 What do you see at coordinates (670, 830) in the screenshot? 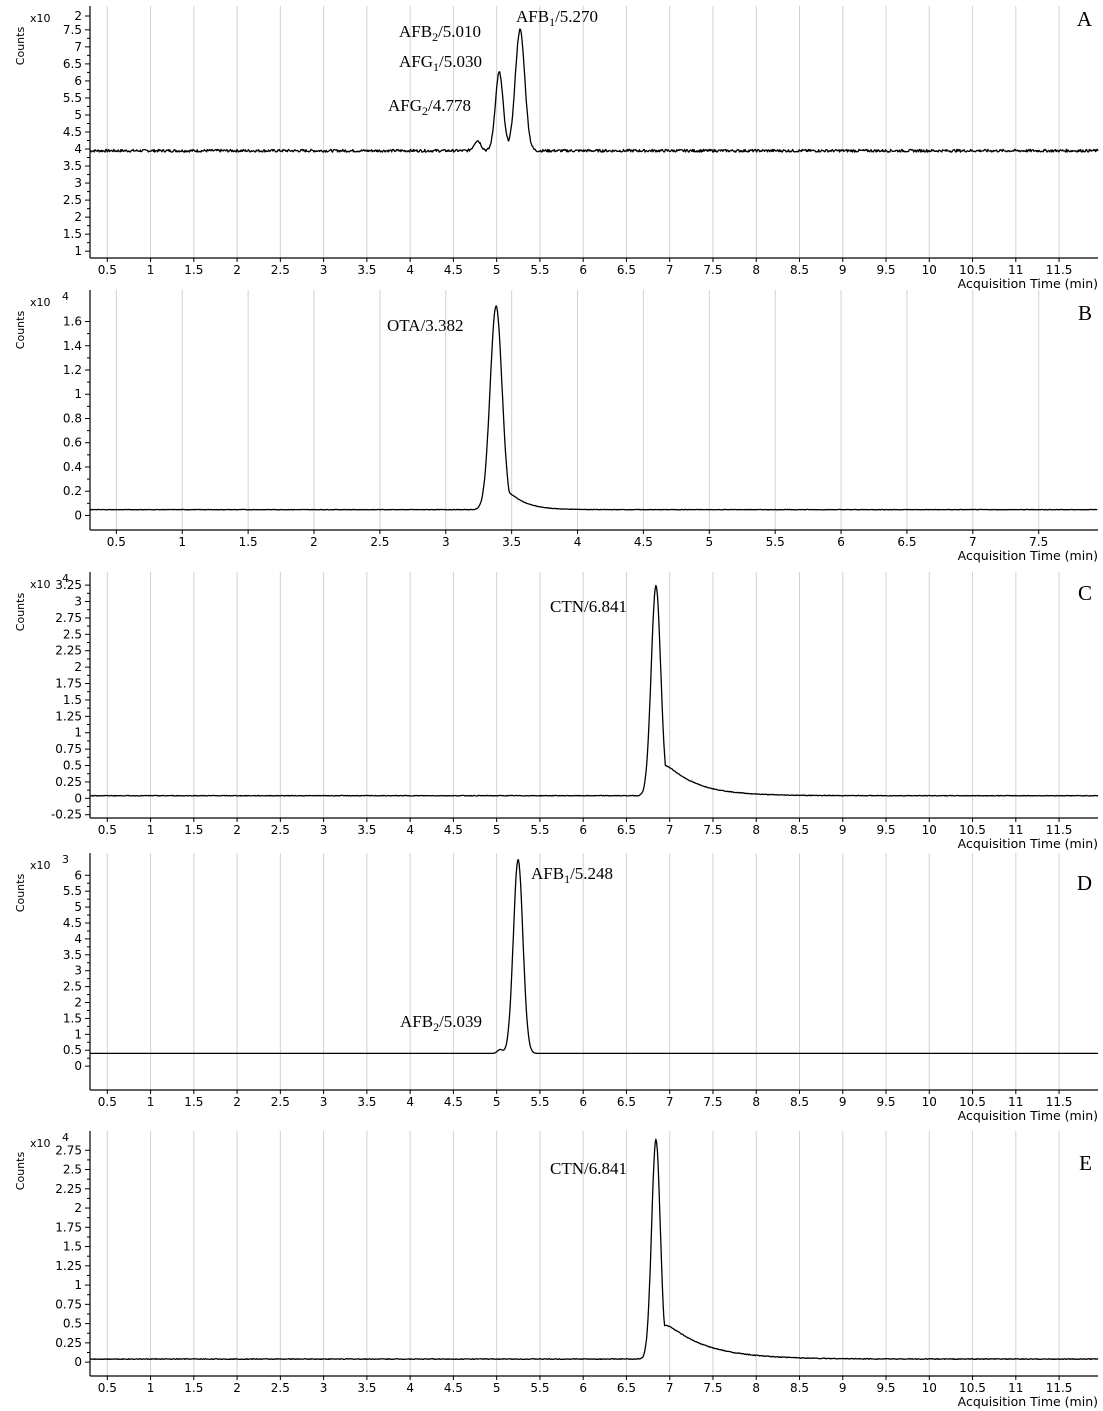
I see `panel-c-x-tick-label: 7` at bounding box center [670, 830].